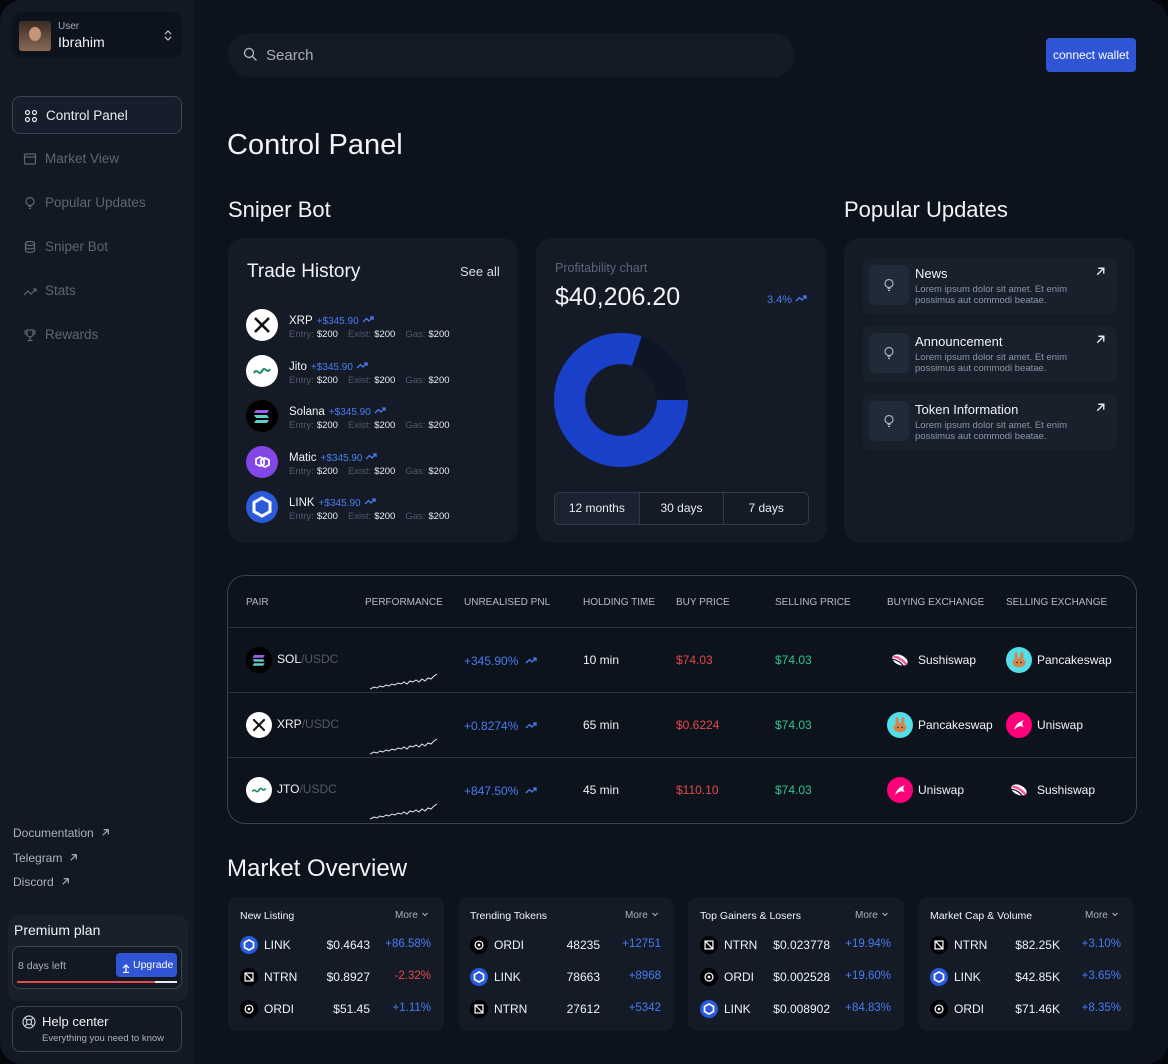  I want to click on help-center: Help center Everything you need to know, so click(97, 1029).